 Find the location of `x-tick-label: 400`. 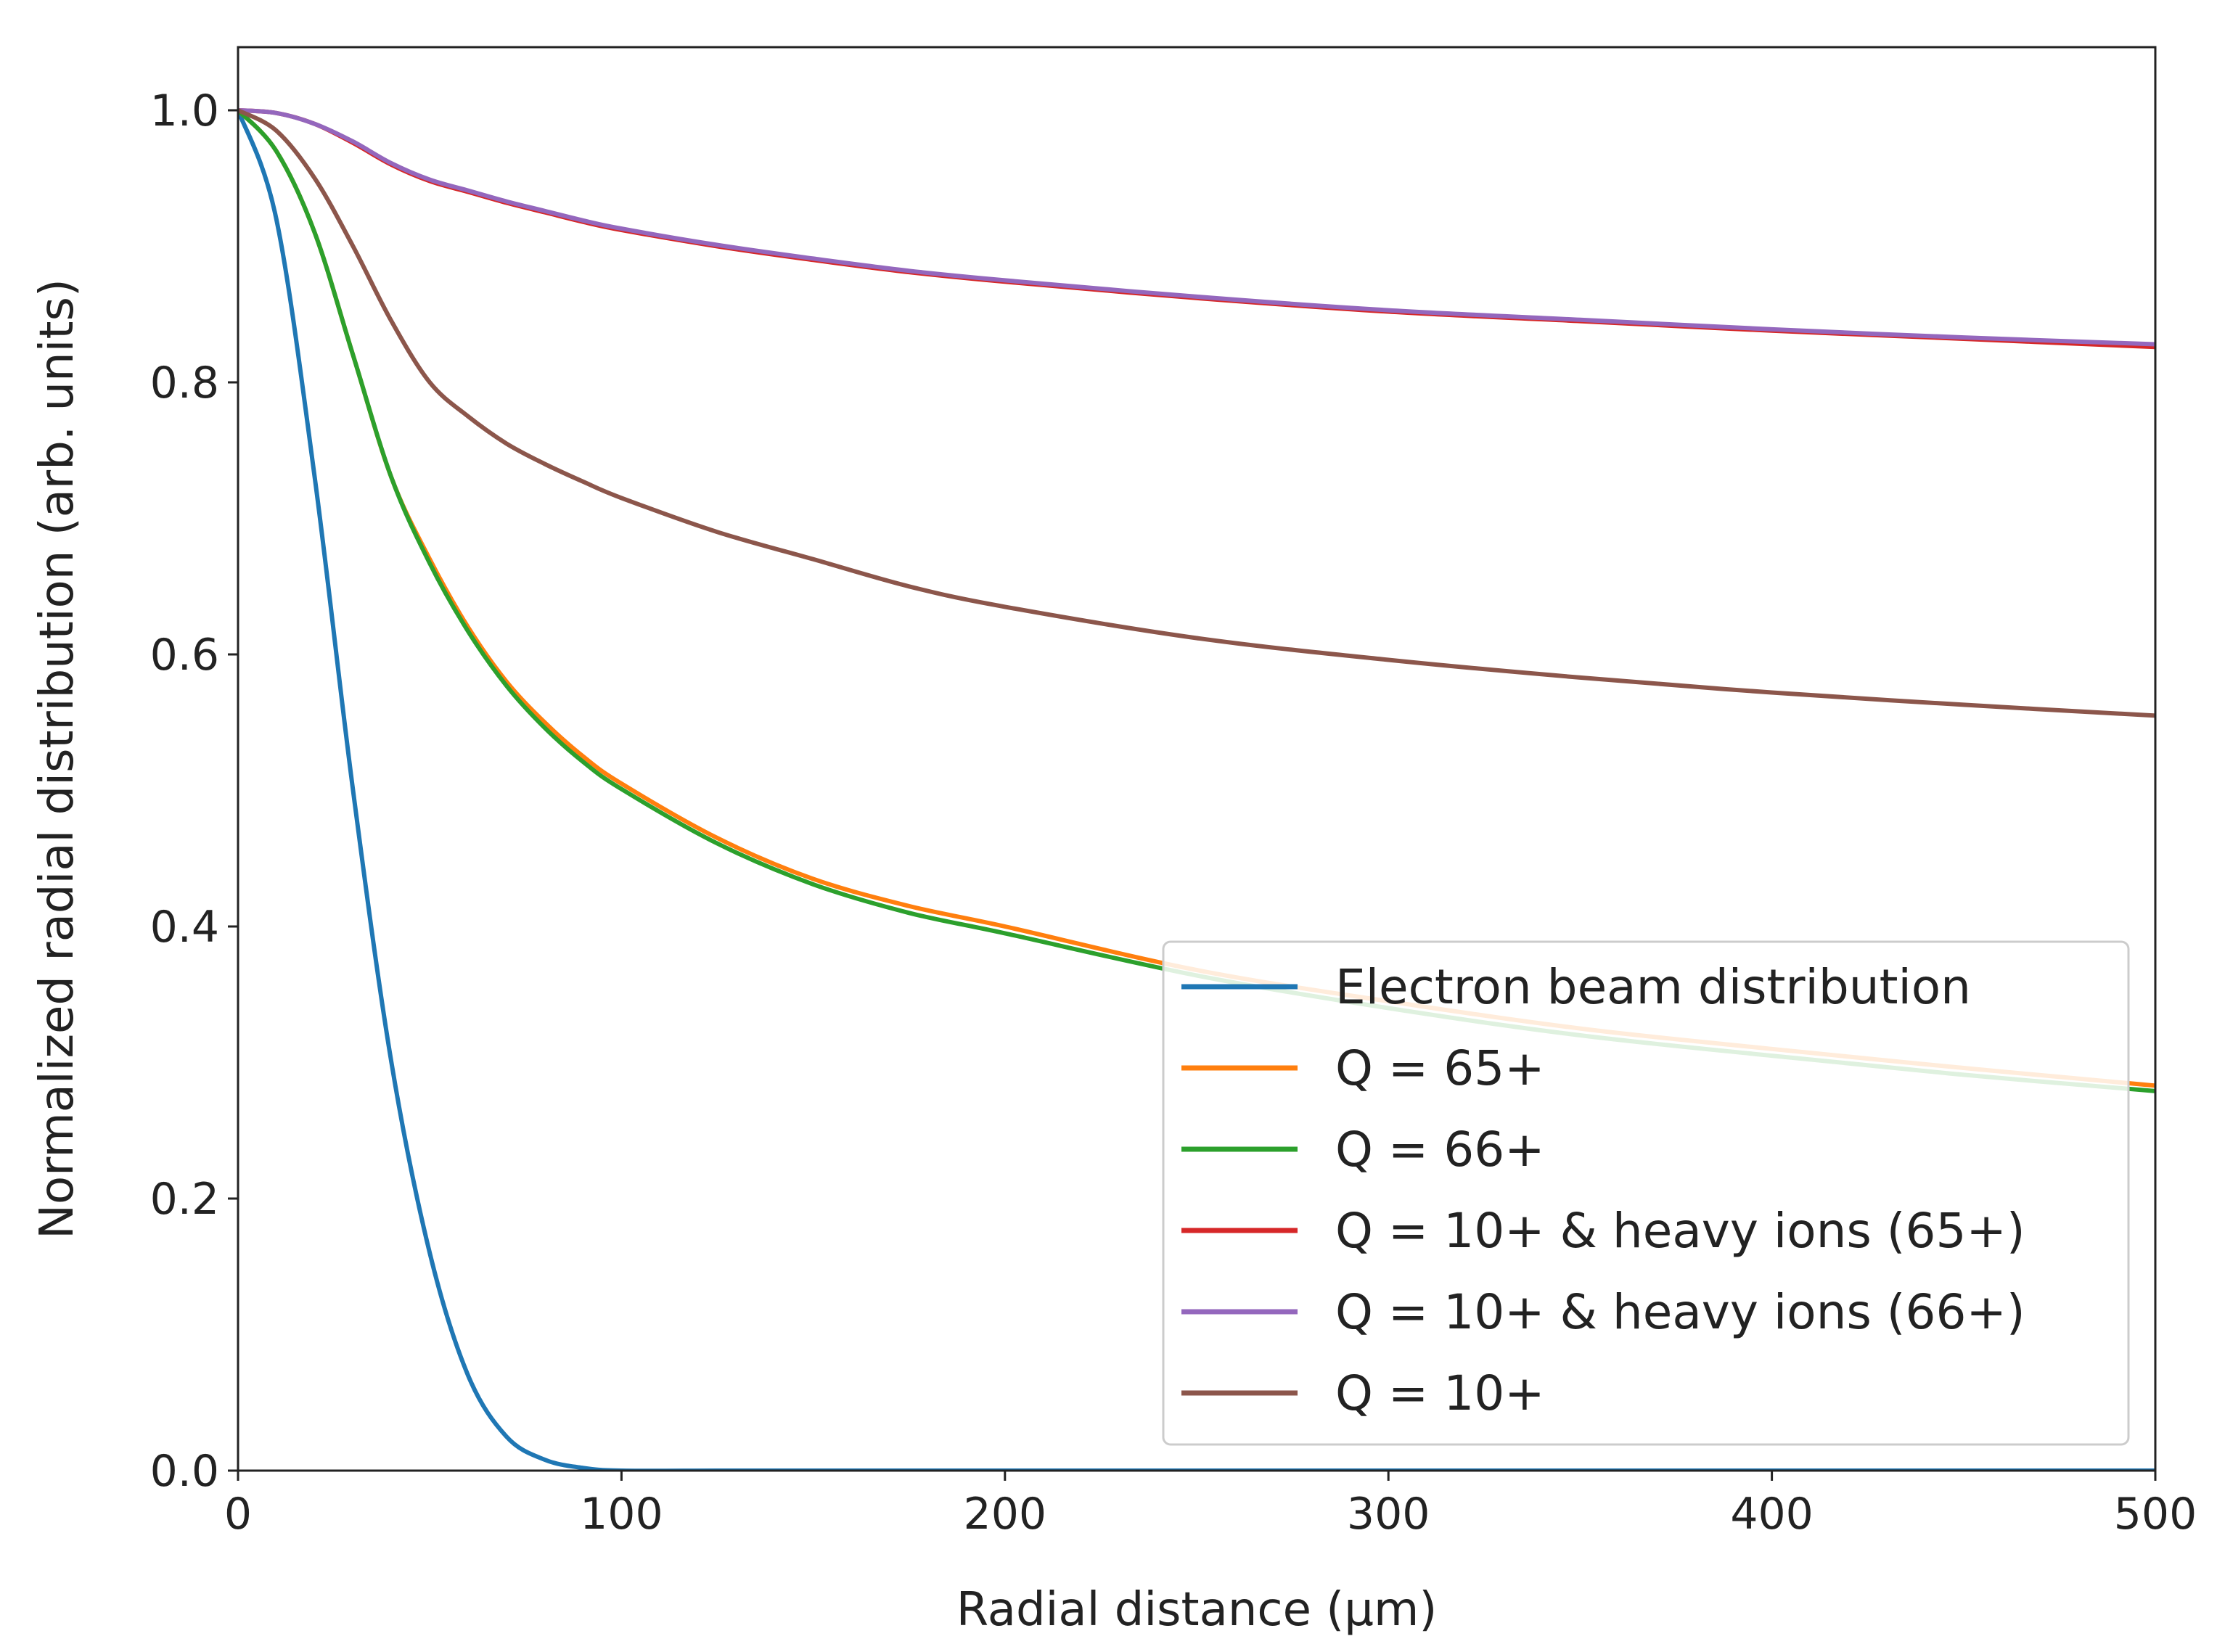

x-tick-label: 400 is located at coordinates (1772, 1515).